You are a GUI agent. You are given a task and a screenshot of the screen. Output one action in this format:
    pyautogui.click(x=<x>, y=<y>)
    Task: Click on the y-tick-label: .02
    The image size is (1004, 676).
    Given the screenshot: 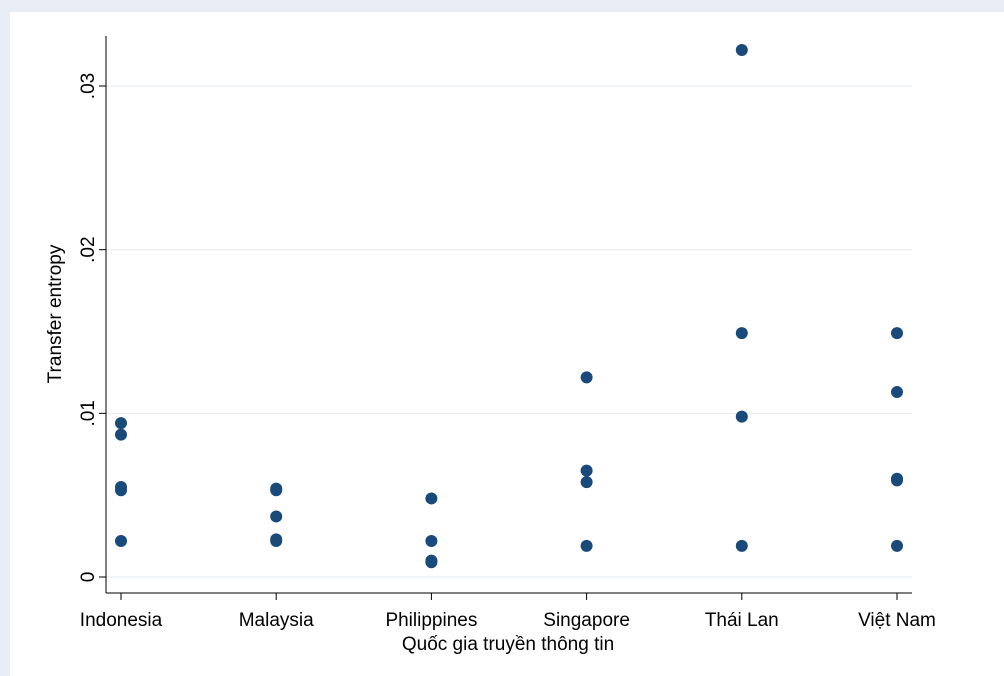 What is the action you would take?
    pyautogui.click(x=88, y=249)
    